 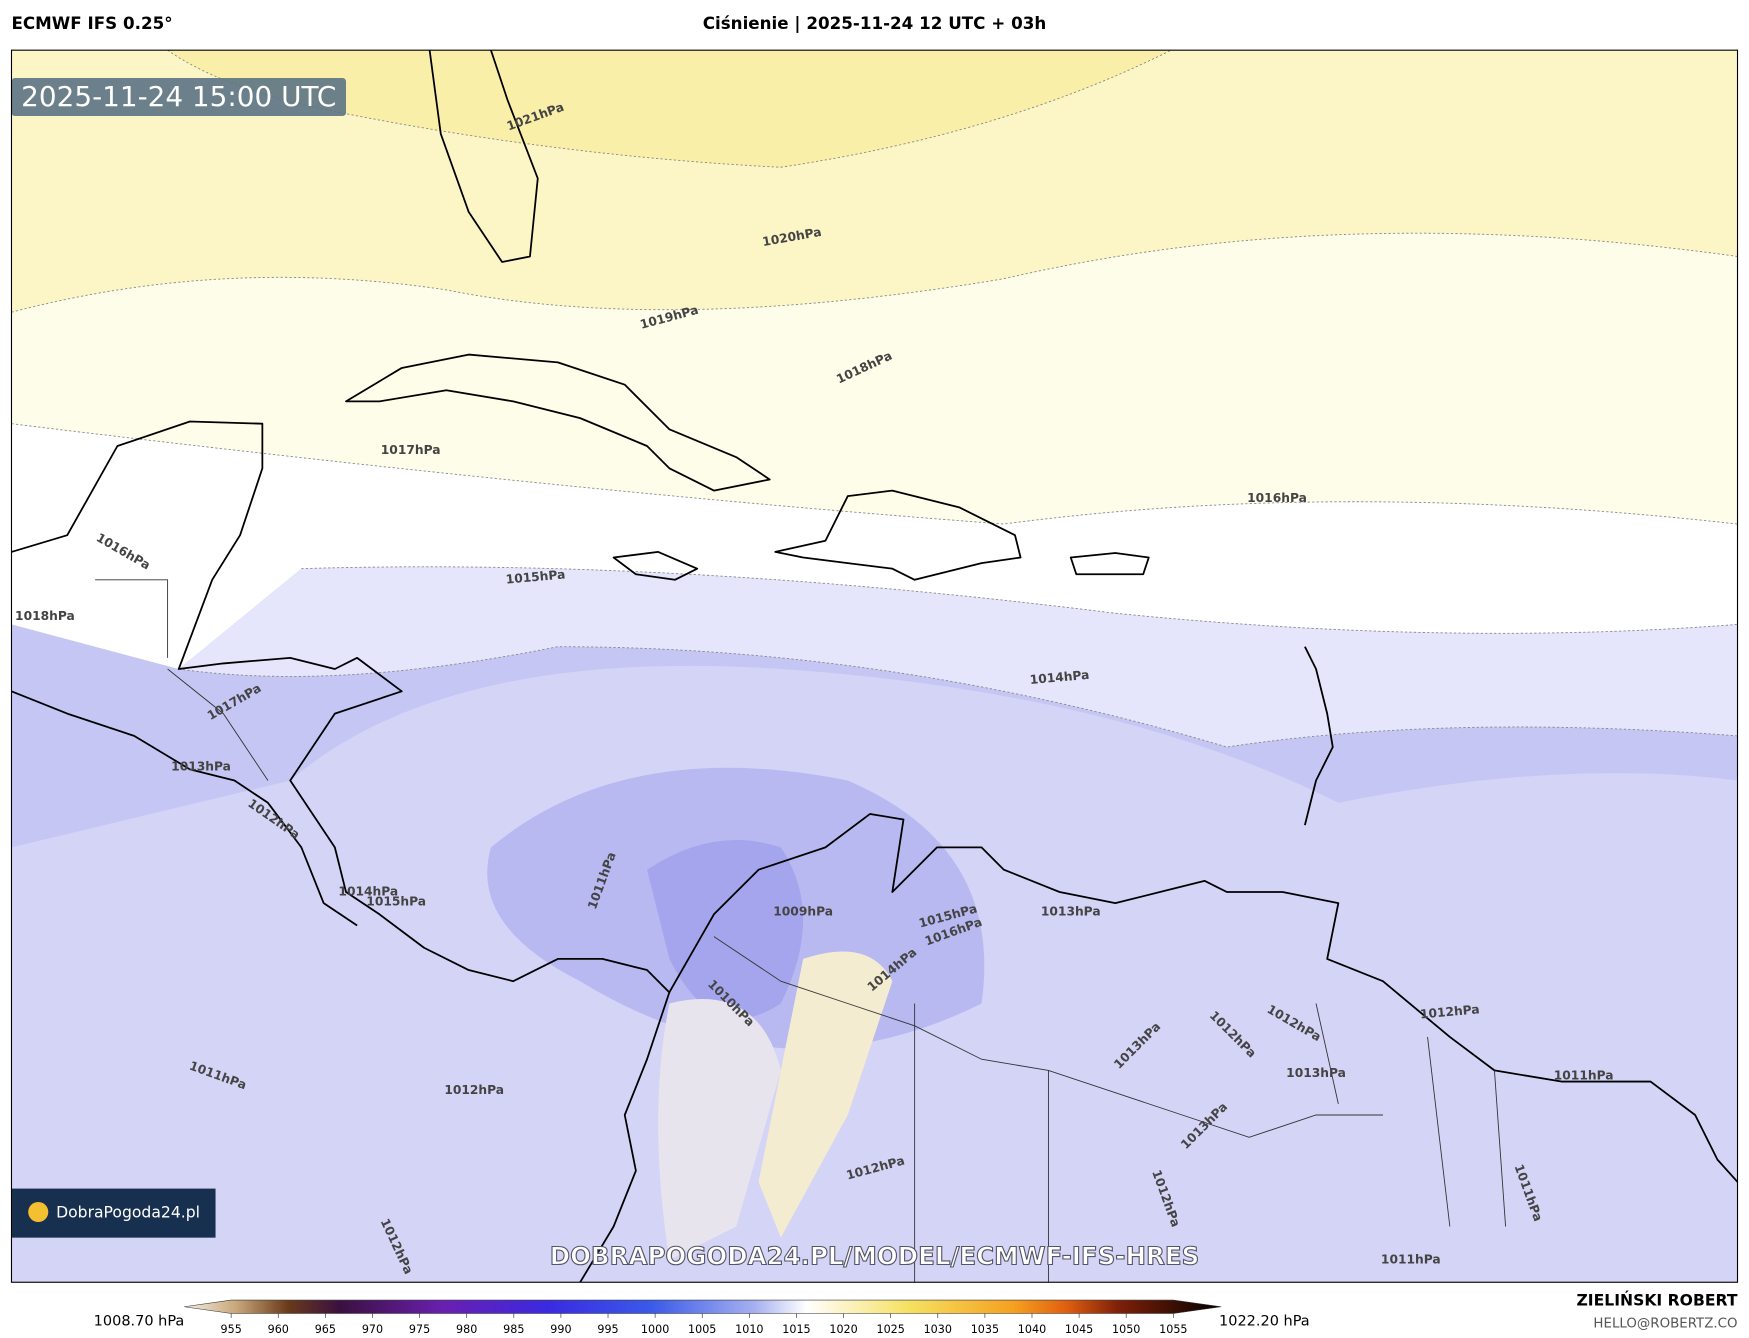 What do you see at coordinates (803, 912) in the screenshot?
I see `isobar-label: 1009hPa` at bounding box center [803, 912].